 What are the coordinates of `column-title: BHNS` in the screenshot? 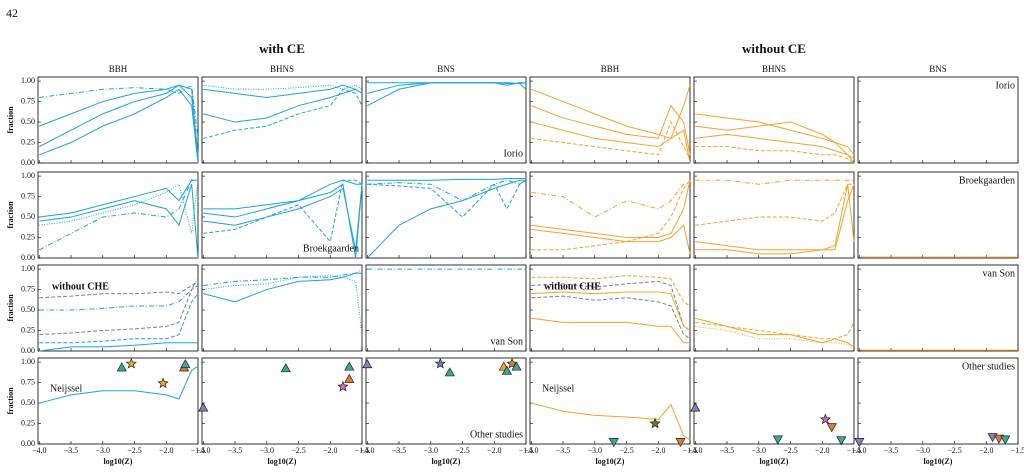 It's located at (774, 69).